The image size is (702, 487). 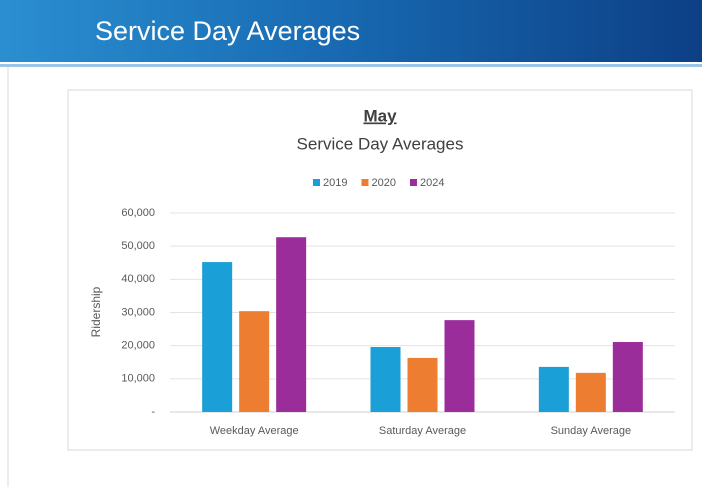 What do you see at coordinates (227, 31) in the screenshot?
I see `slide-title: Service Day Averages` at bounding box center [227, 31].